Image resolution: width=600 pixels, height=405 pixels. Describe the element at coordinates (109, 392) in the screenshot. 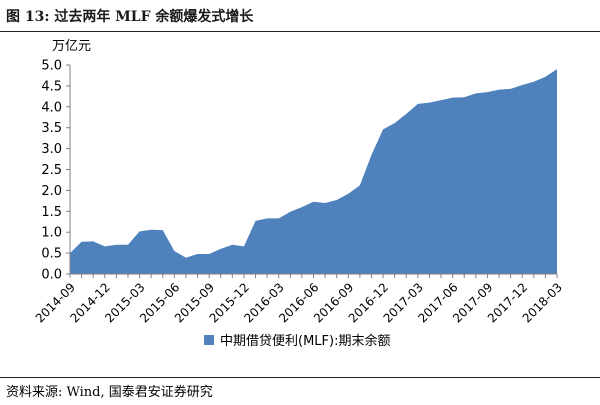

I see `source-note: 资料来源: Wind, 国泰君安证券研究` at that location.